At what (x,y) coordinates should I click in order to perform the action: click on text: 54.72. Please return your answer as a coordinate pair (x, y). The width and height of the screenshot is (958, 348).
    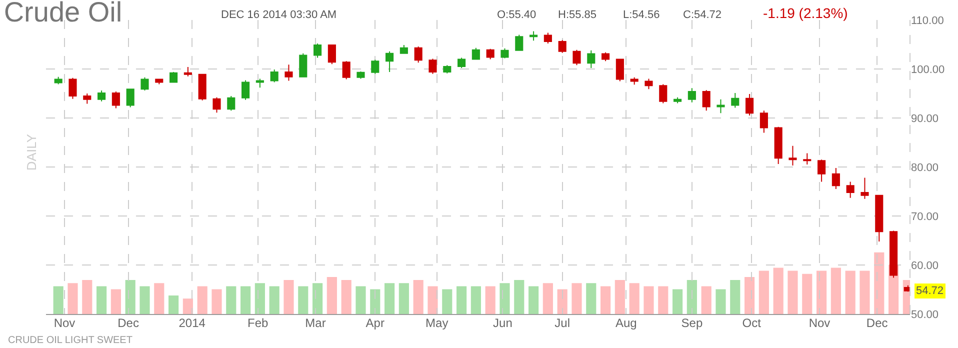
    Looking at the image, I should click on (930, 291).